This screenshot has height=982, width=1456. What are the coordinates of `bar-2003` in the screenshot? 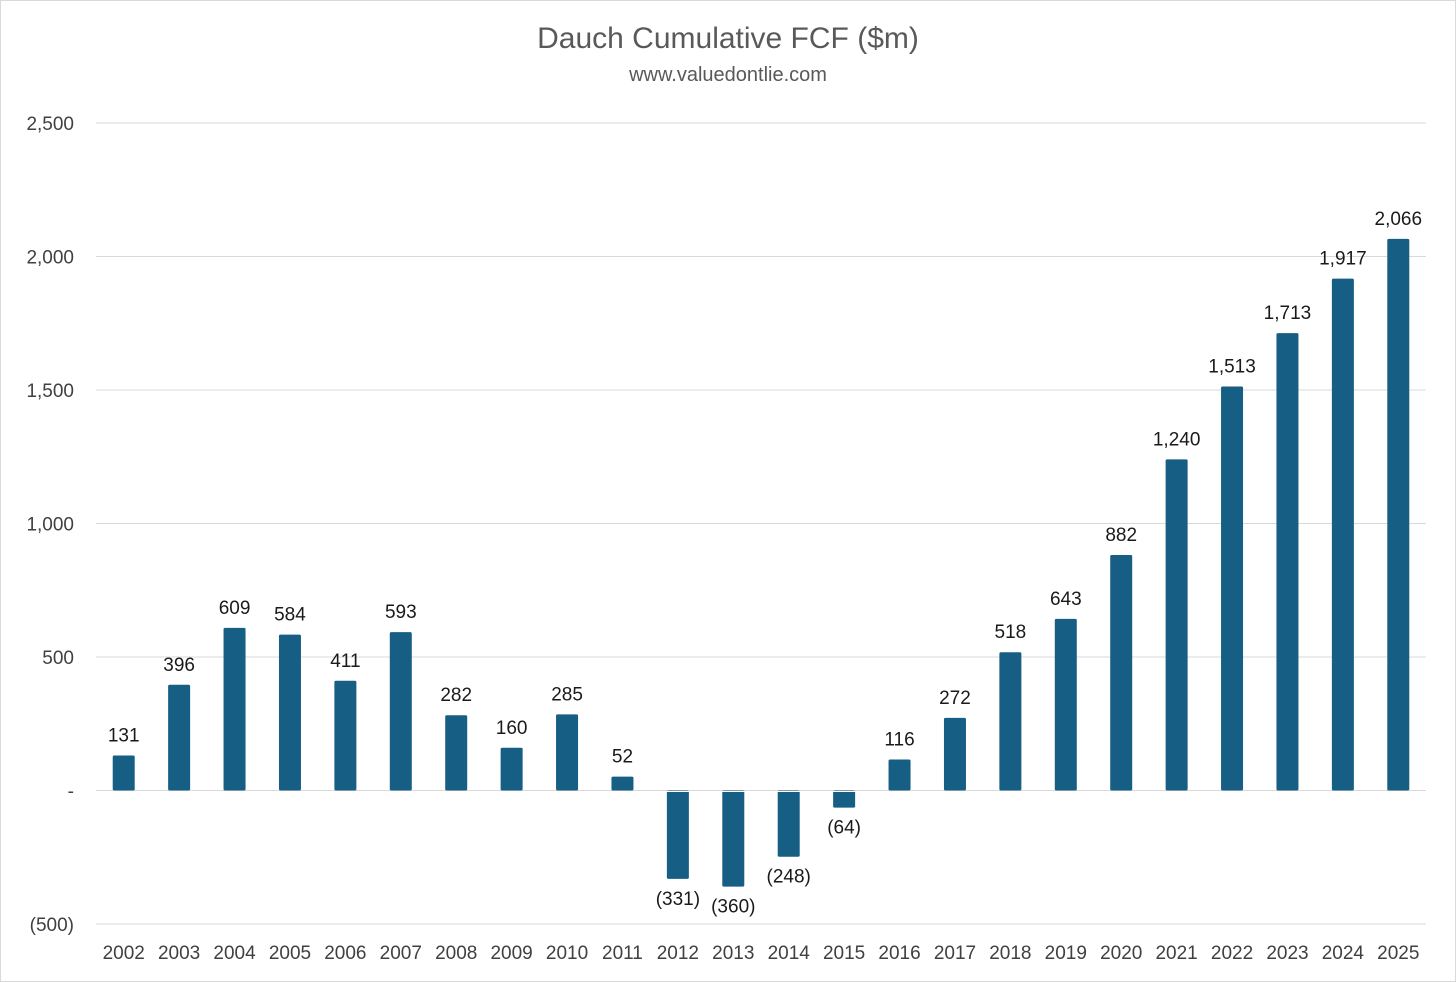 It's located at (179, 737).